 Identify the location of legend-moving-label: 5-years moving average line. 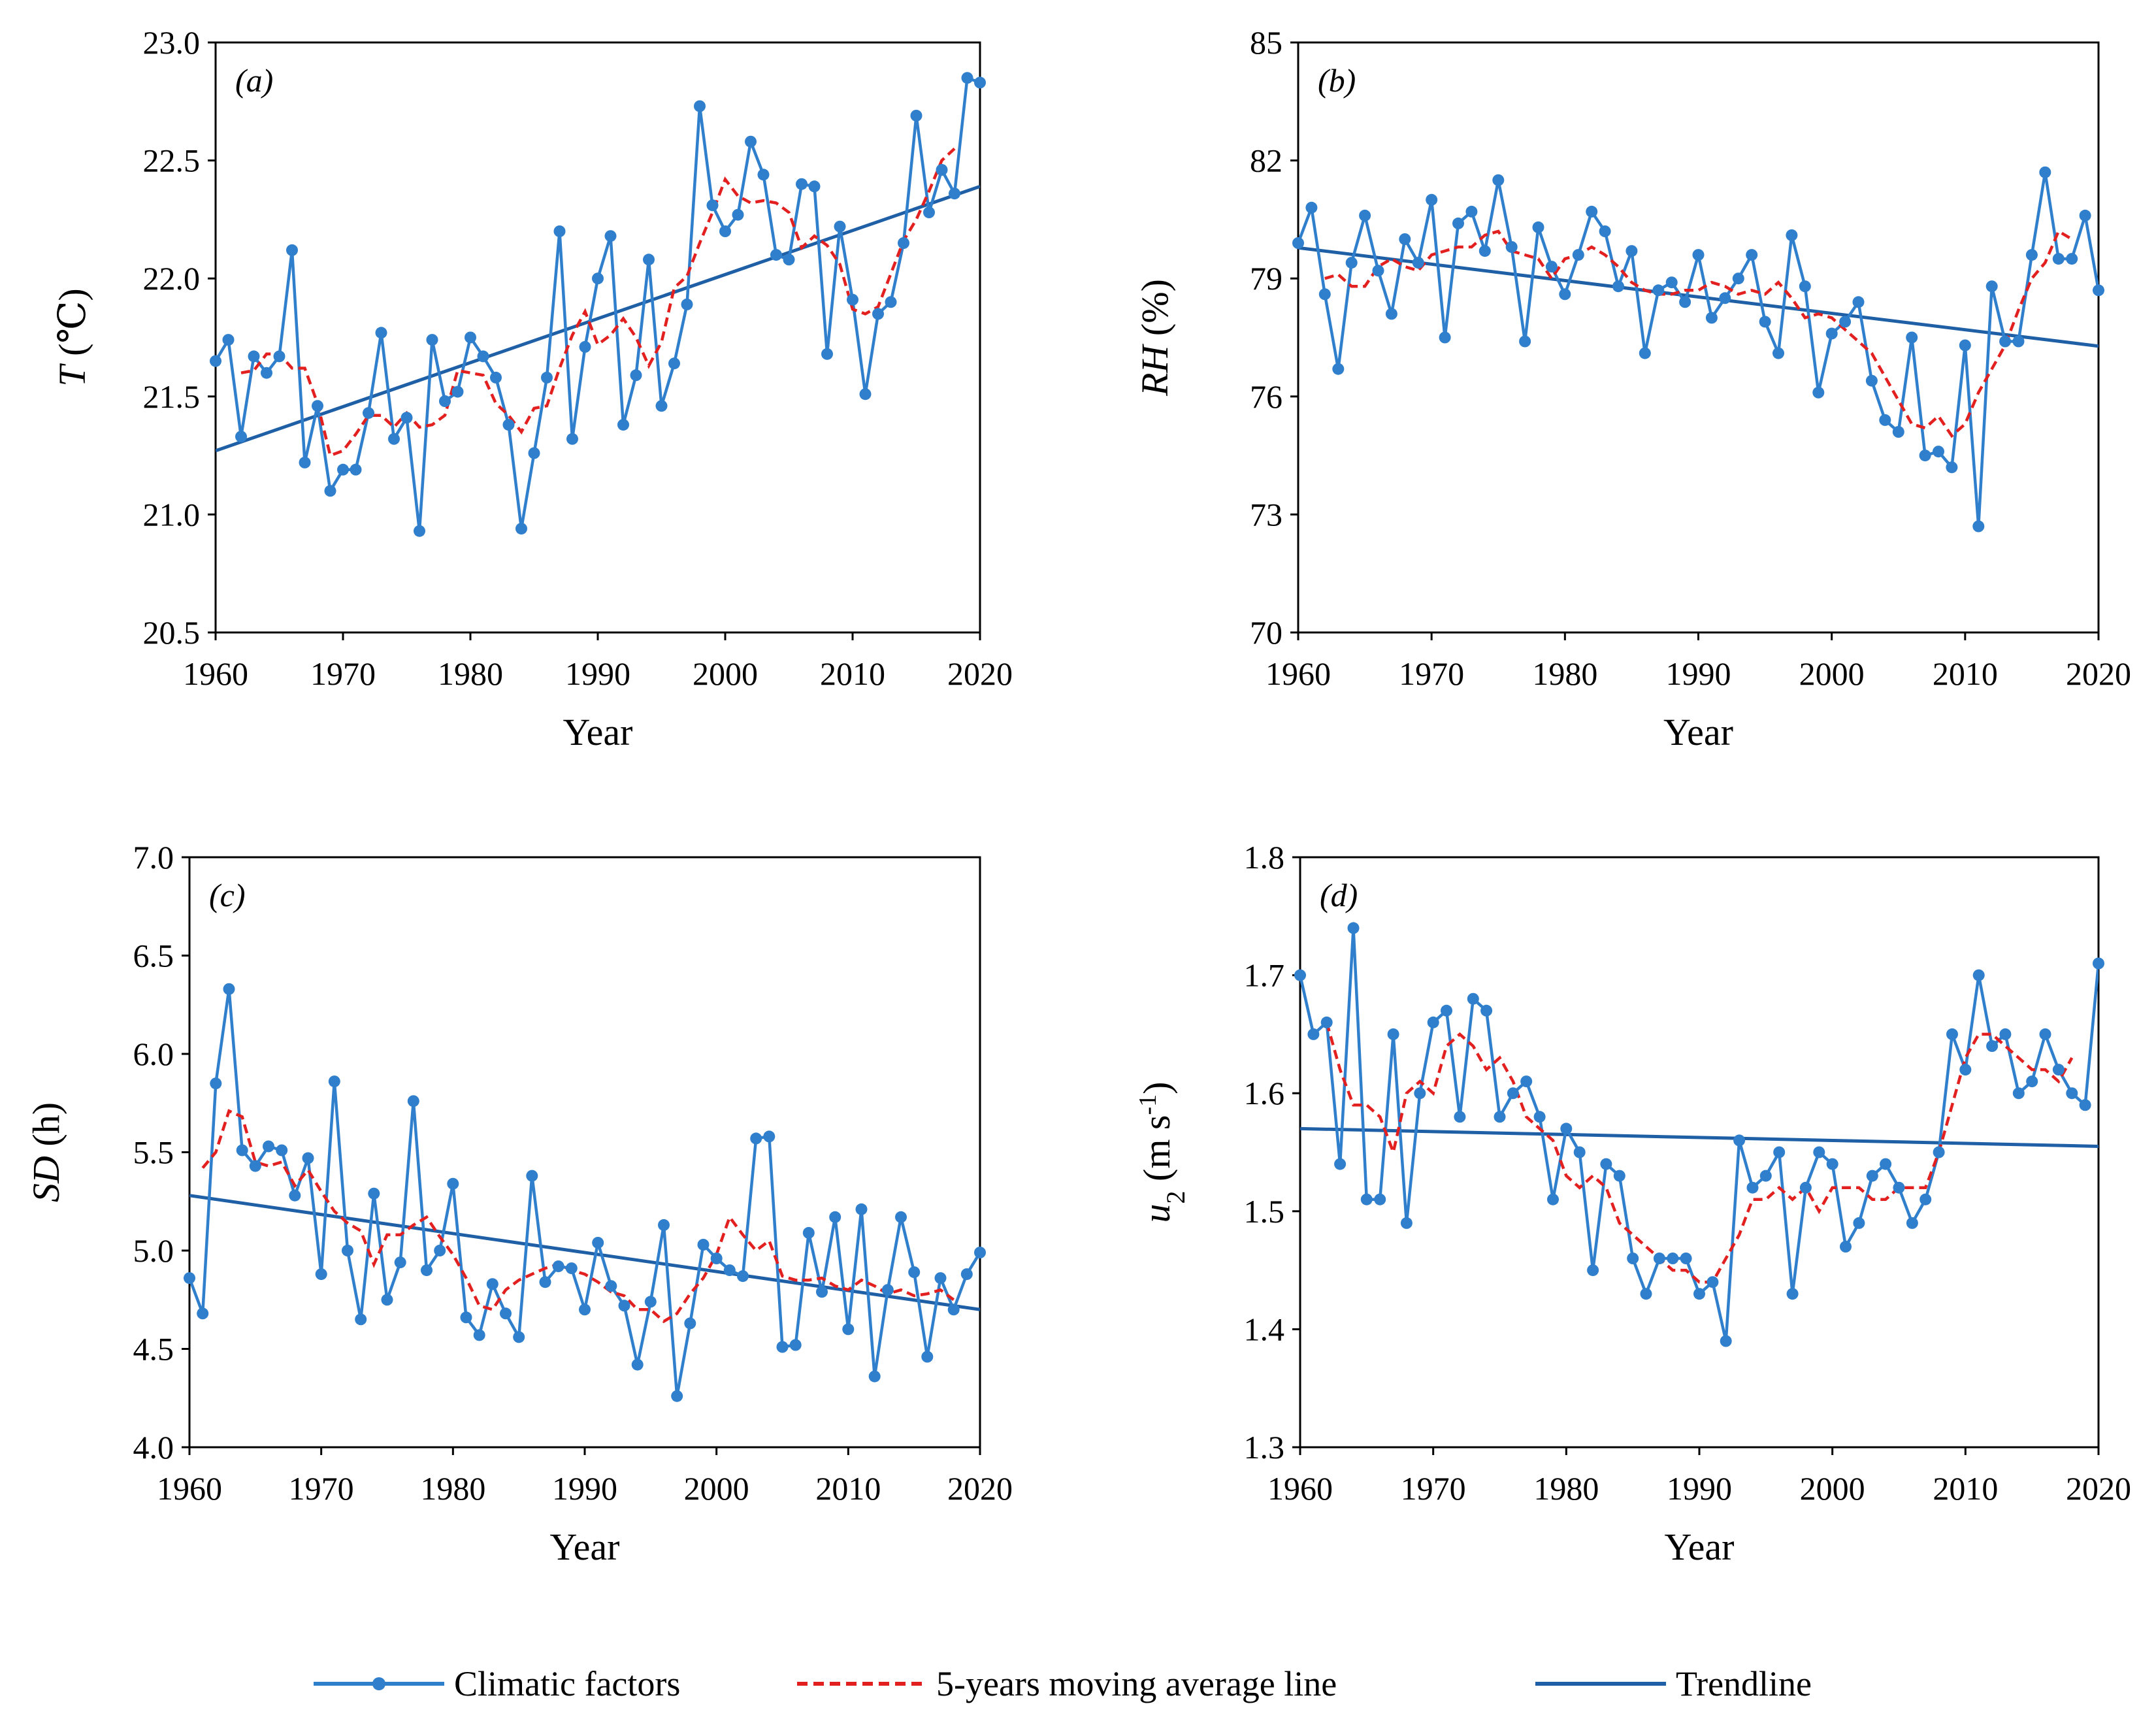
(1136, 1683).